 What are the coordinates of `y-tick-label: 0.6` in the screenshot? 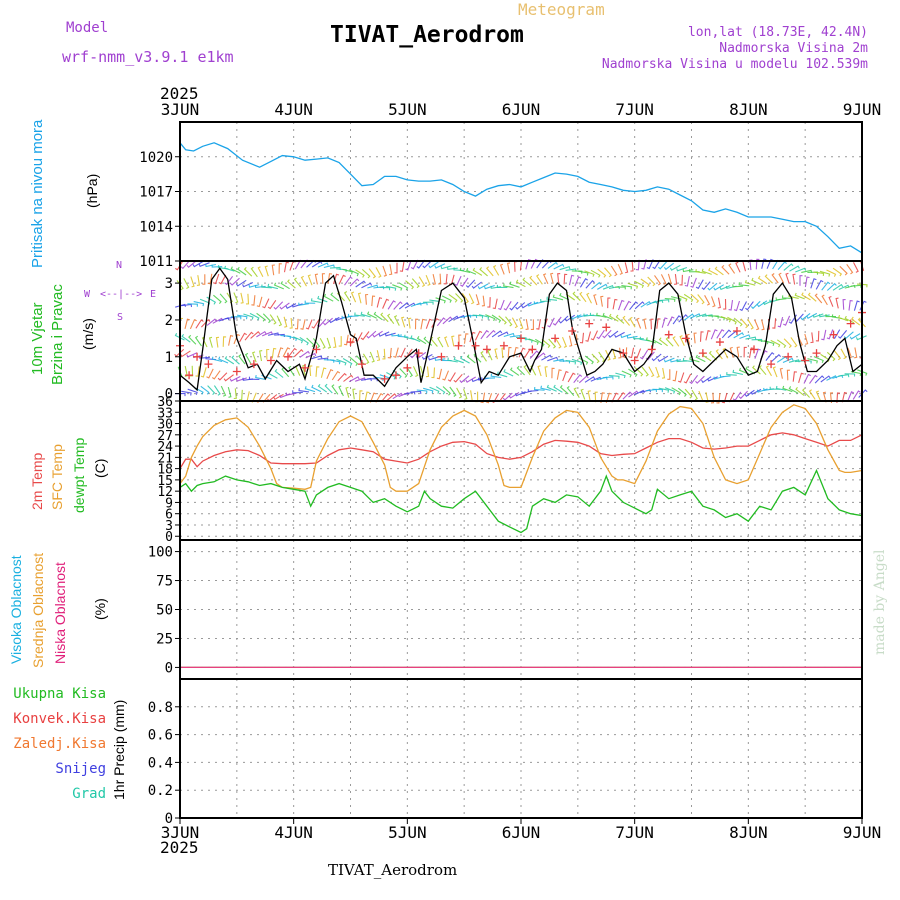 It's located at (160, 736).